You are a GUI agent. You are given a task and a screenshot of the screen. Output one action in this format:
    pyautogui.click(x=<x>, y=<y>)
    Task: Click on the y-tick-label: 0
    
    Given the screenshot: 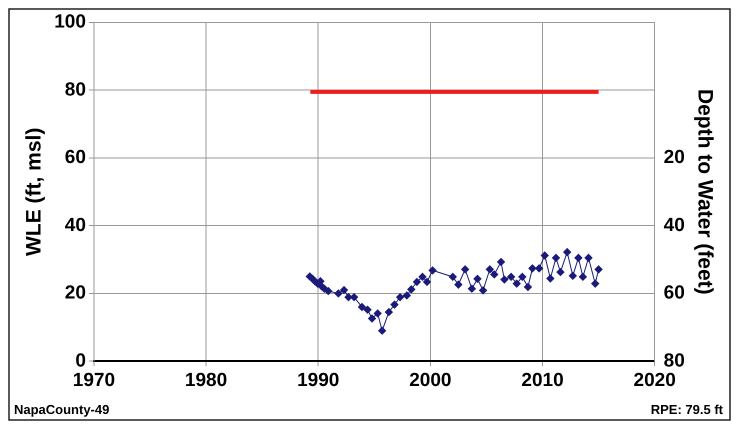 What is the action you would take?
    pyautogui.click(x=80, y=361)
    